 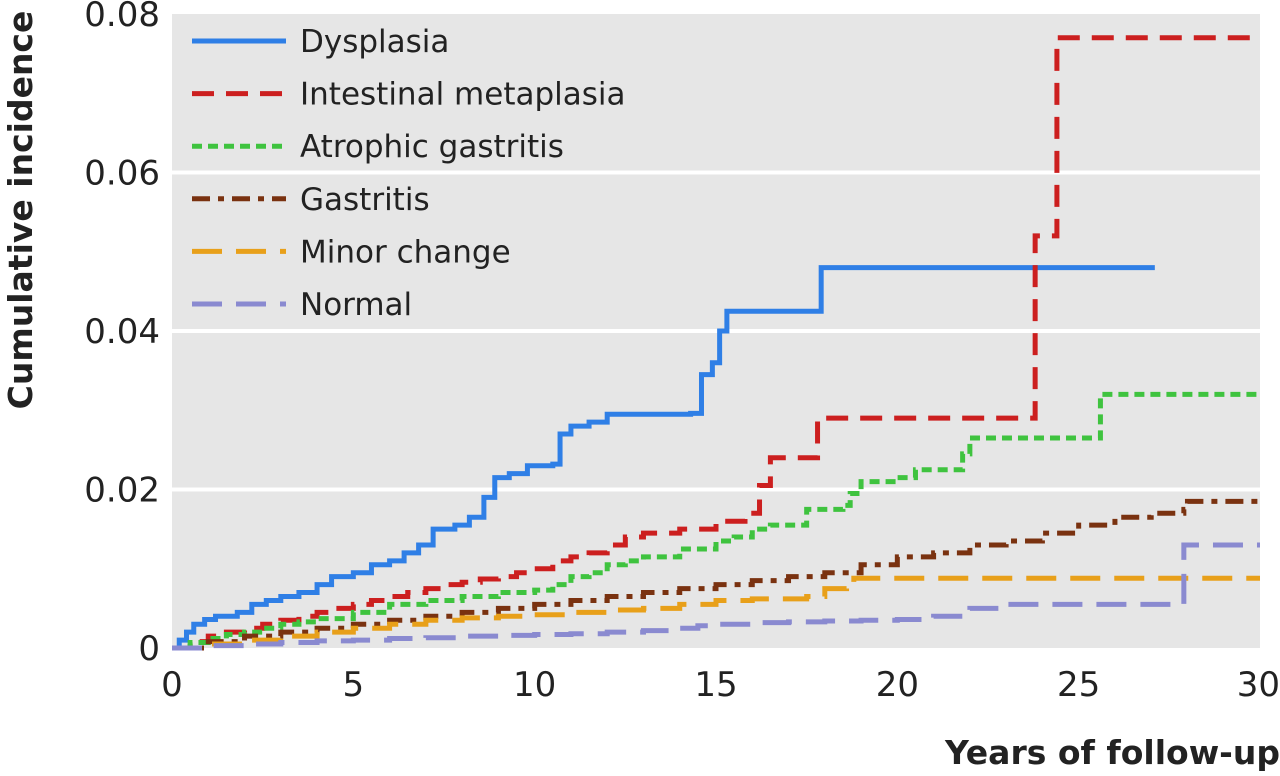 What do you see at coordinates (122, 17) in the screenshot?
I see `y-tick-label: 0.08` at bounding box center [122, 17].